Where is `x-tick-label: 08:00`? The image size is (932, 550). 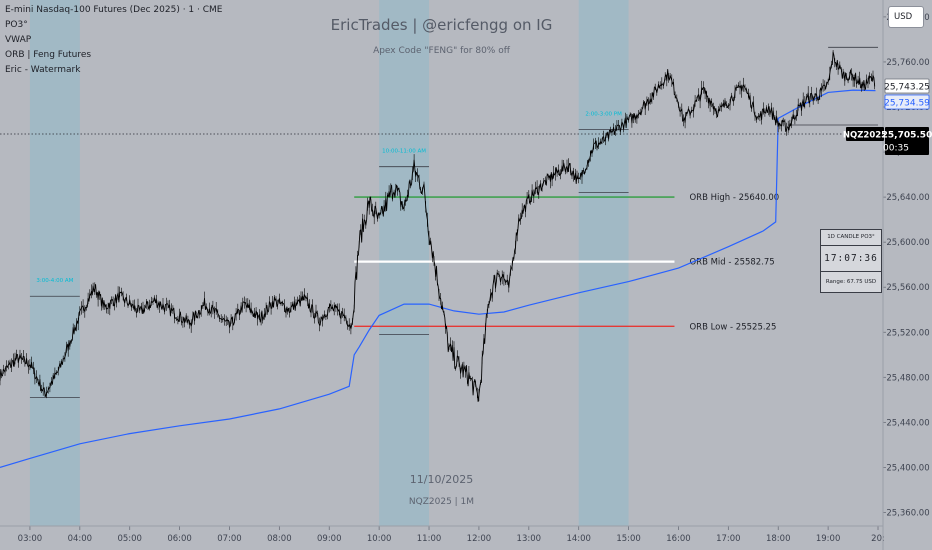
x-tick-label: 08:00 is located at coordinates (279, 539).